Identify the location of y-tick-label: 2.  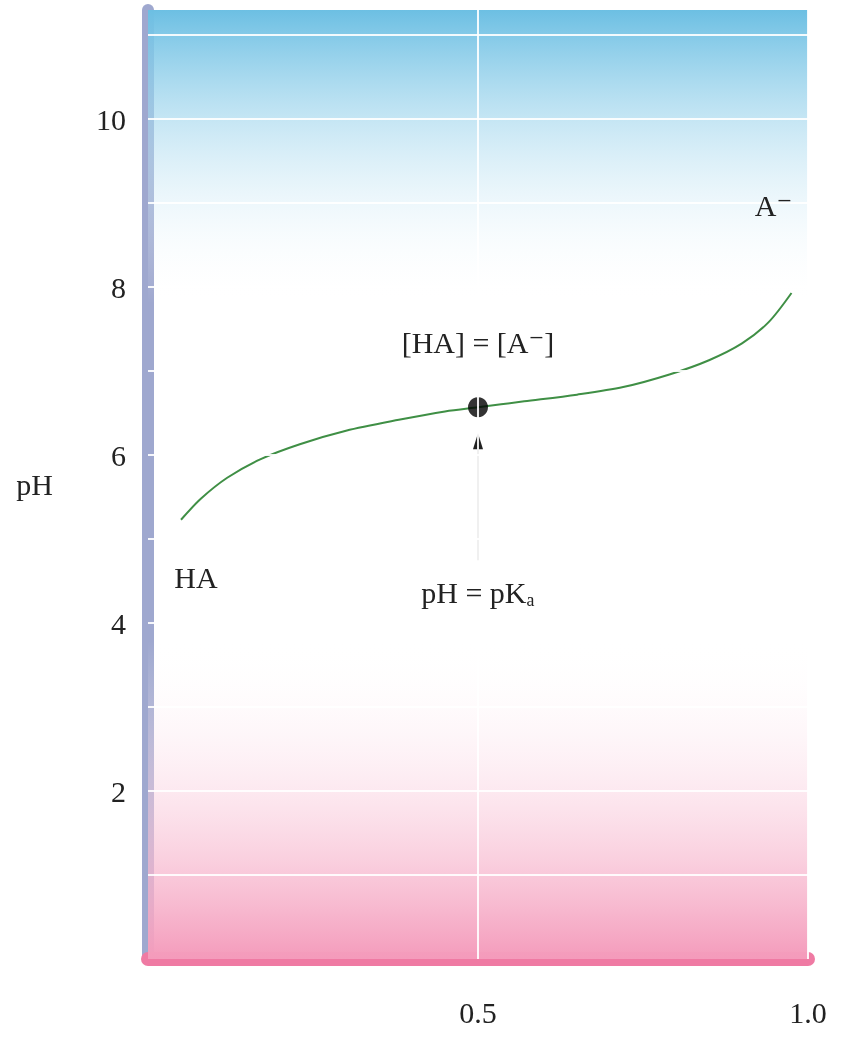
(118, 791).